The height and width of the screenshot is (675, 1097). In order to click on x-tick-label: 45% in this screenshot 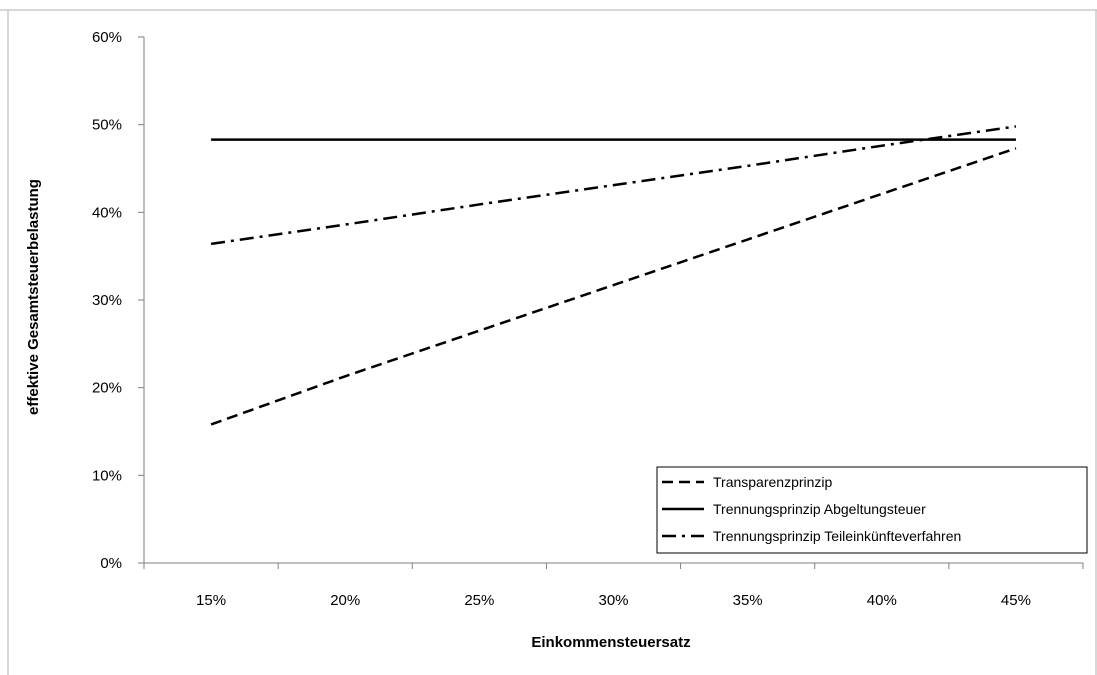, I will do `click(1016, 600)`.